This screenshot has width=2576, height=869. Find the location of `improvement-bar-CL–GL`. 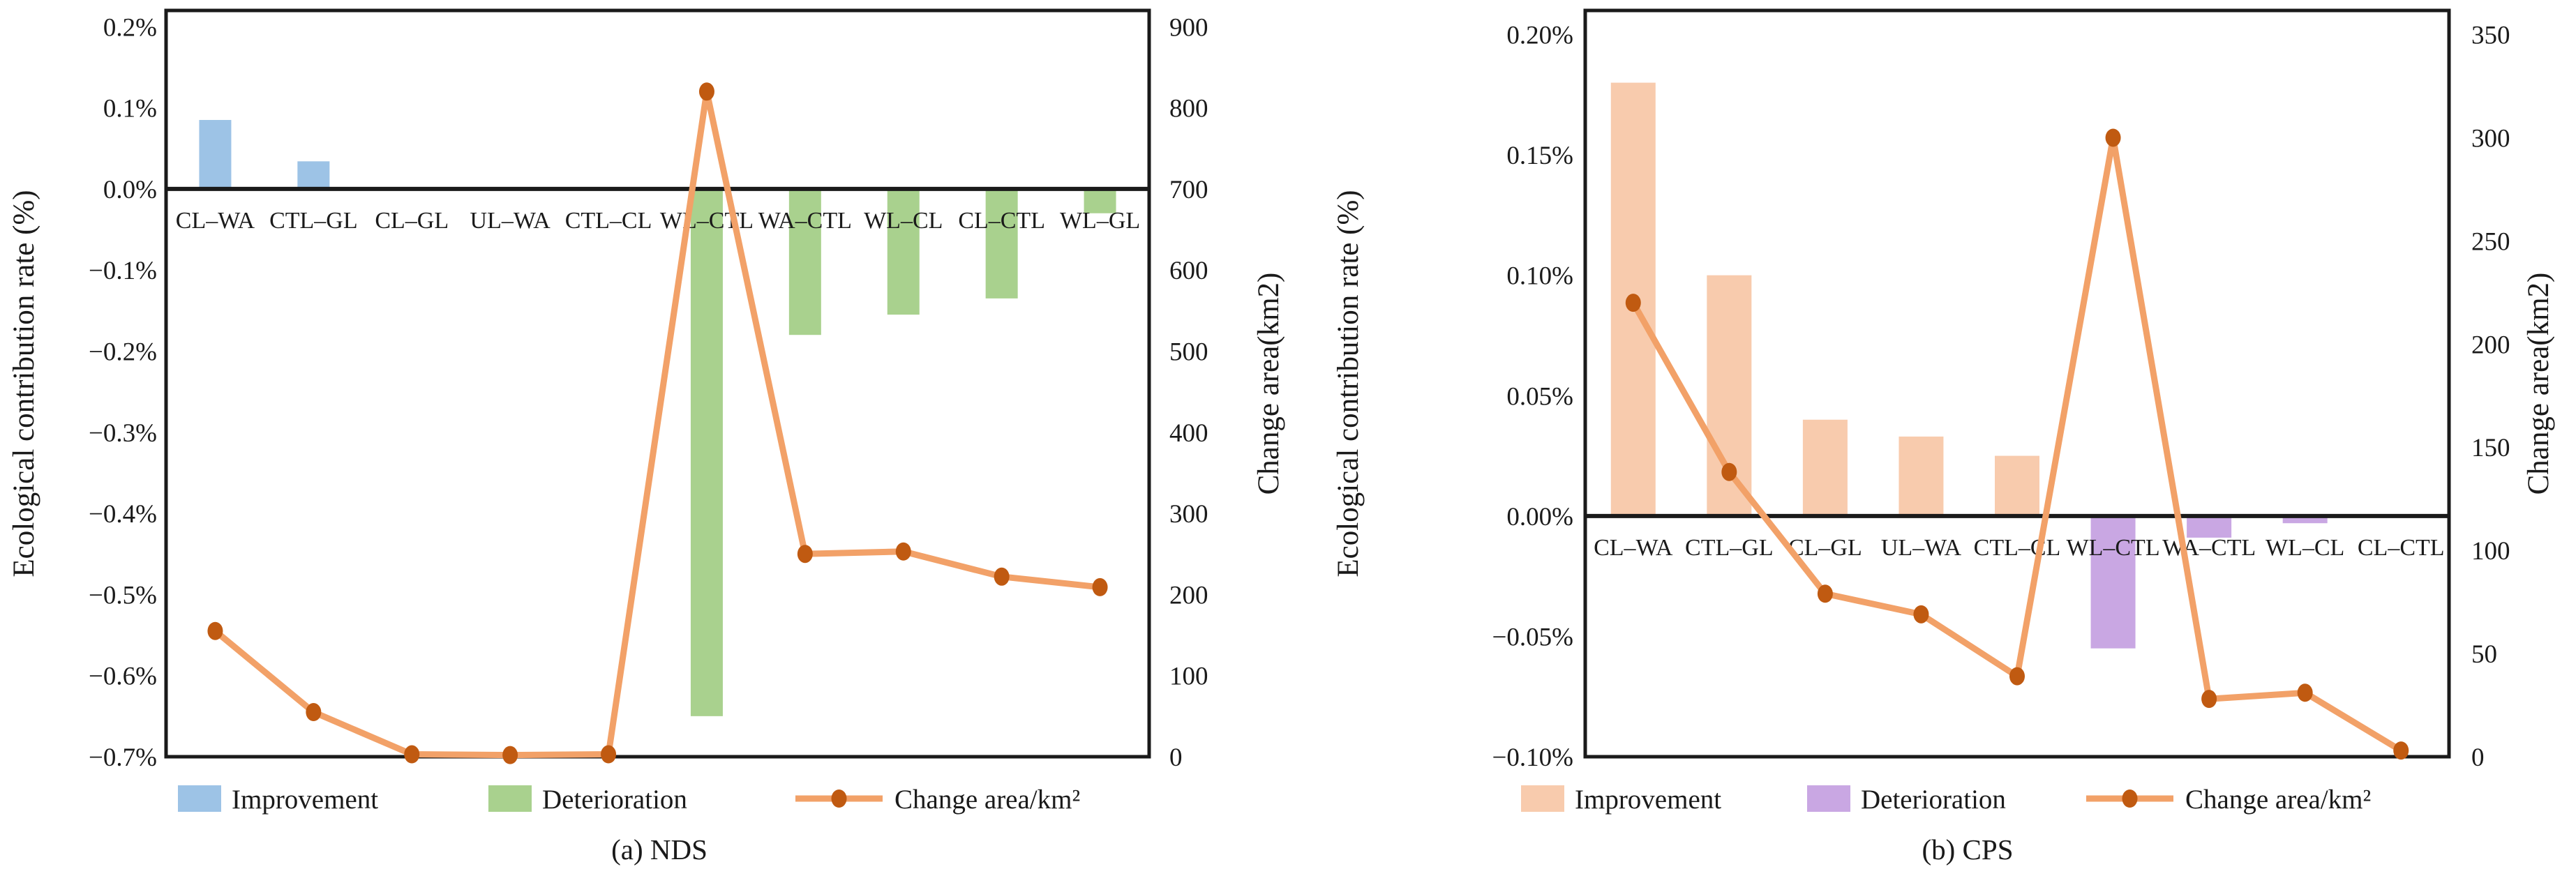

improvement-bar-CL–GL is located at coordinates (1825, 467).